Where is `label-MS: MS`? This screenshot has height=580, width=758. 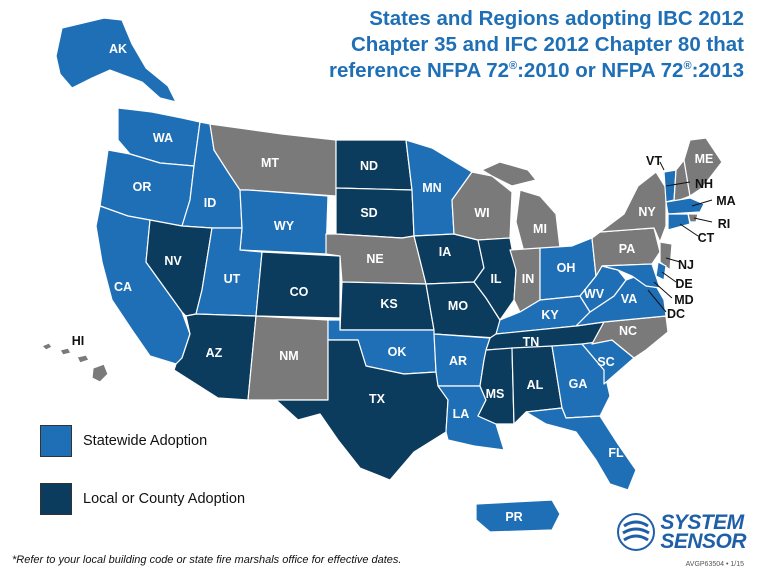 label-MS: MS is located at coordinates (495, 394).